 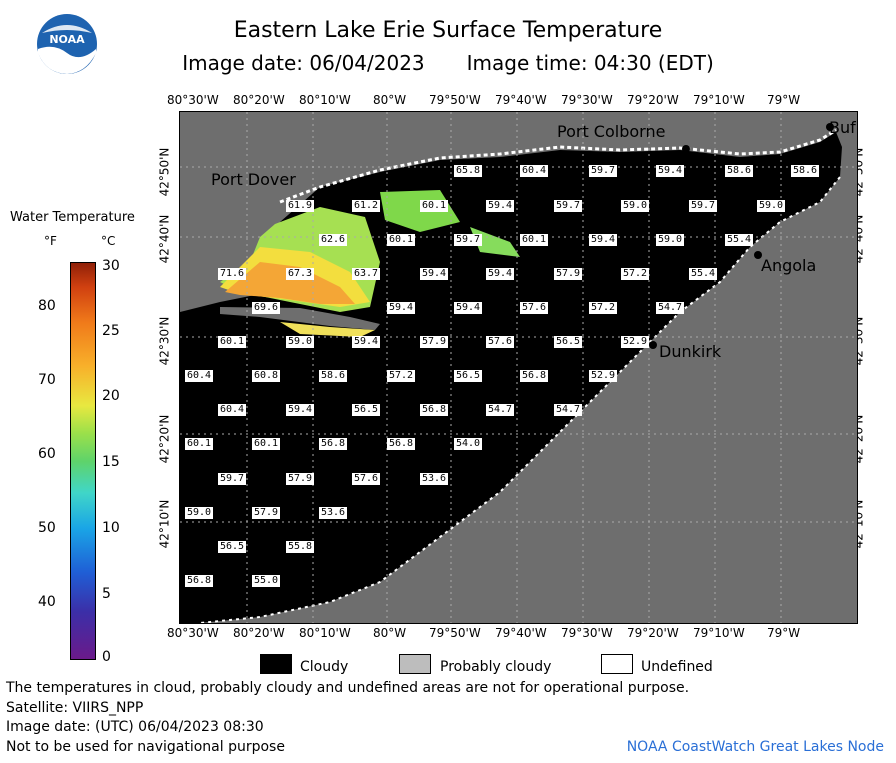 I want to click on place-erie: Erie, so click(x=376, y=541).